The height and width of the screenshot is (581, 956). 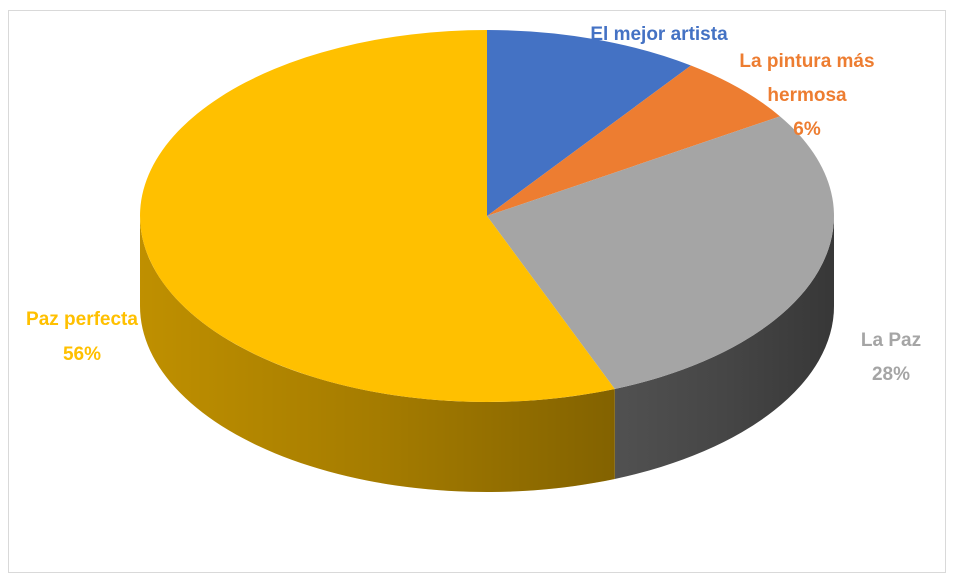 I want to click on pie-slice-el-mejor-artista, so click(x=589, y=123).